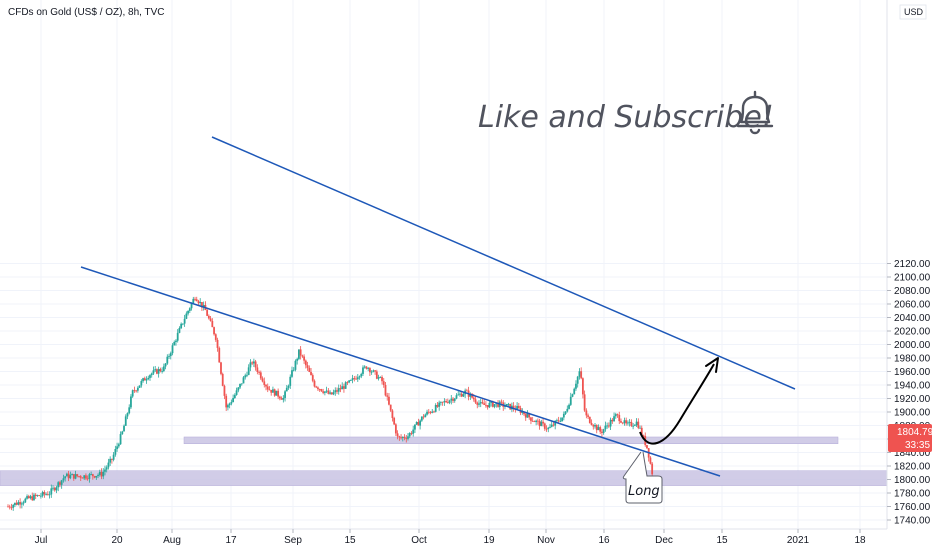 This screenshot has height=550, width=932. Describe the element at coordinates (914, 12) in the screenshot. I see `currency-text: USD` at that location.